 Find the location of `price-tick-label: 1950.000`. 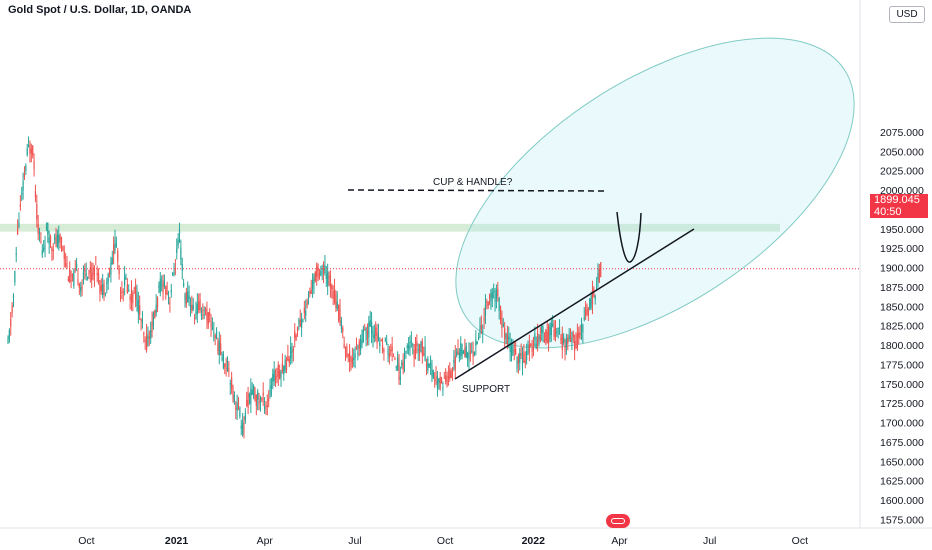

price-tick-label: 1950.000 is located at coordinates (902, 230).